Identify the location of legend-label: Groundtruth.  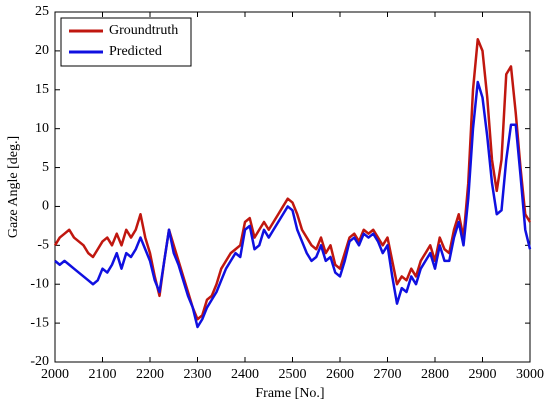
(143, 30).